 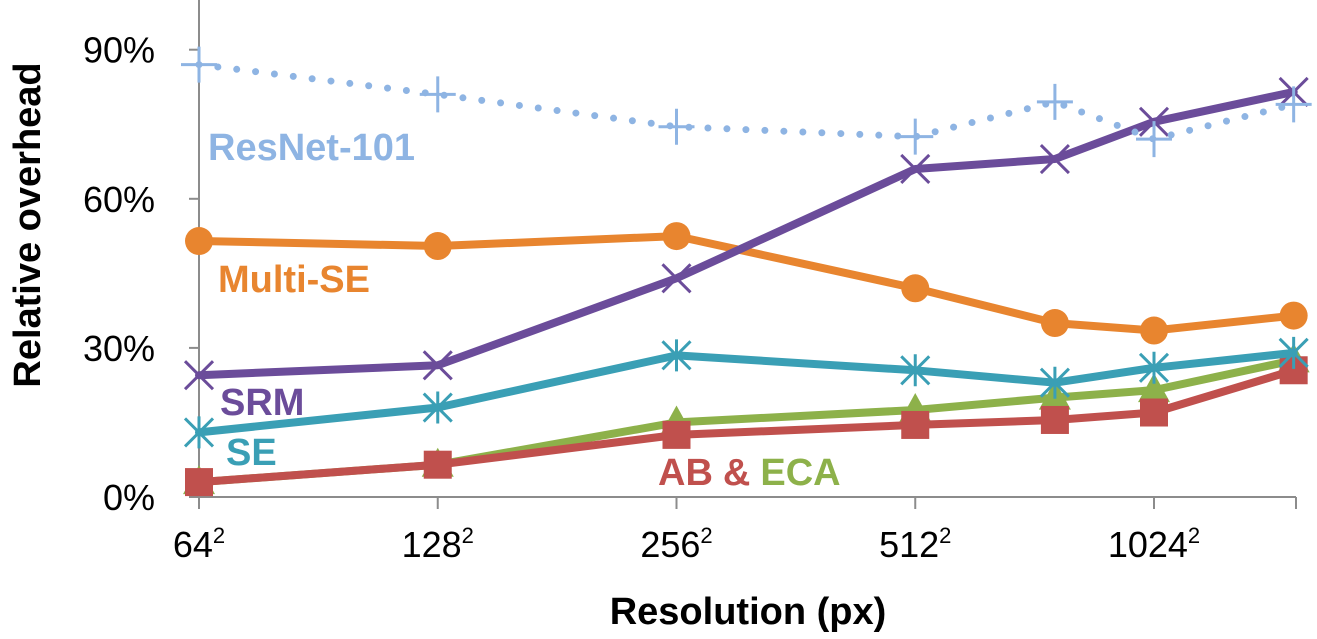 What do you see at coordinates (1154, 544) in the screenshot?
I see `x-tick-label: 10242` at bounding box center [1154, 544].